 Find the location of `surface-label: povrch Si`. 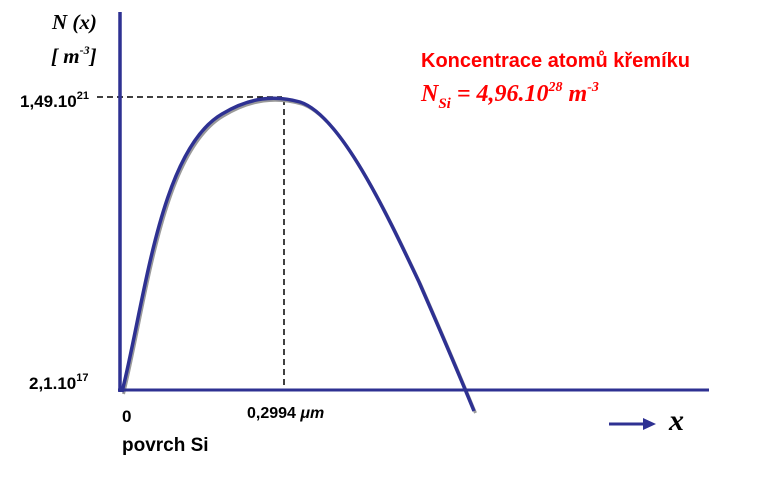

surface-label: povrch Si is located at coordinates (165, 445).